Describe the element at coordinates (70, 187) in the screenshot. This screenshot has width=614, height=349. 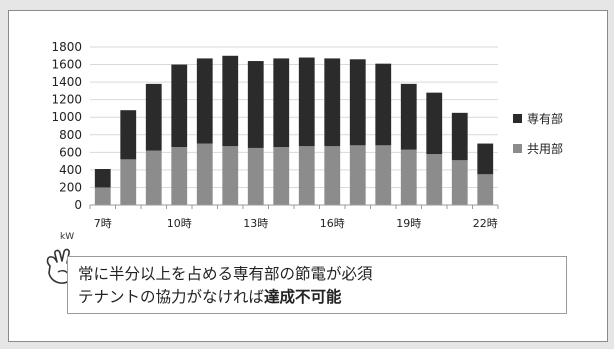
I see `y-tick-label: 200` at that location.